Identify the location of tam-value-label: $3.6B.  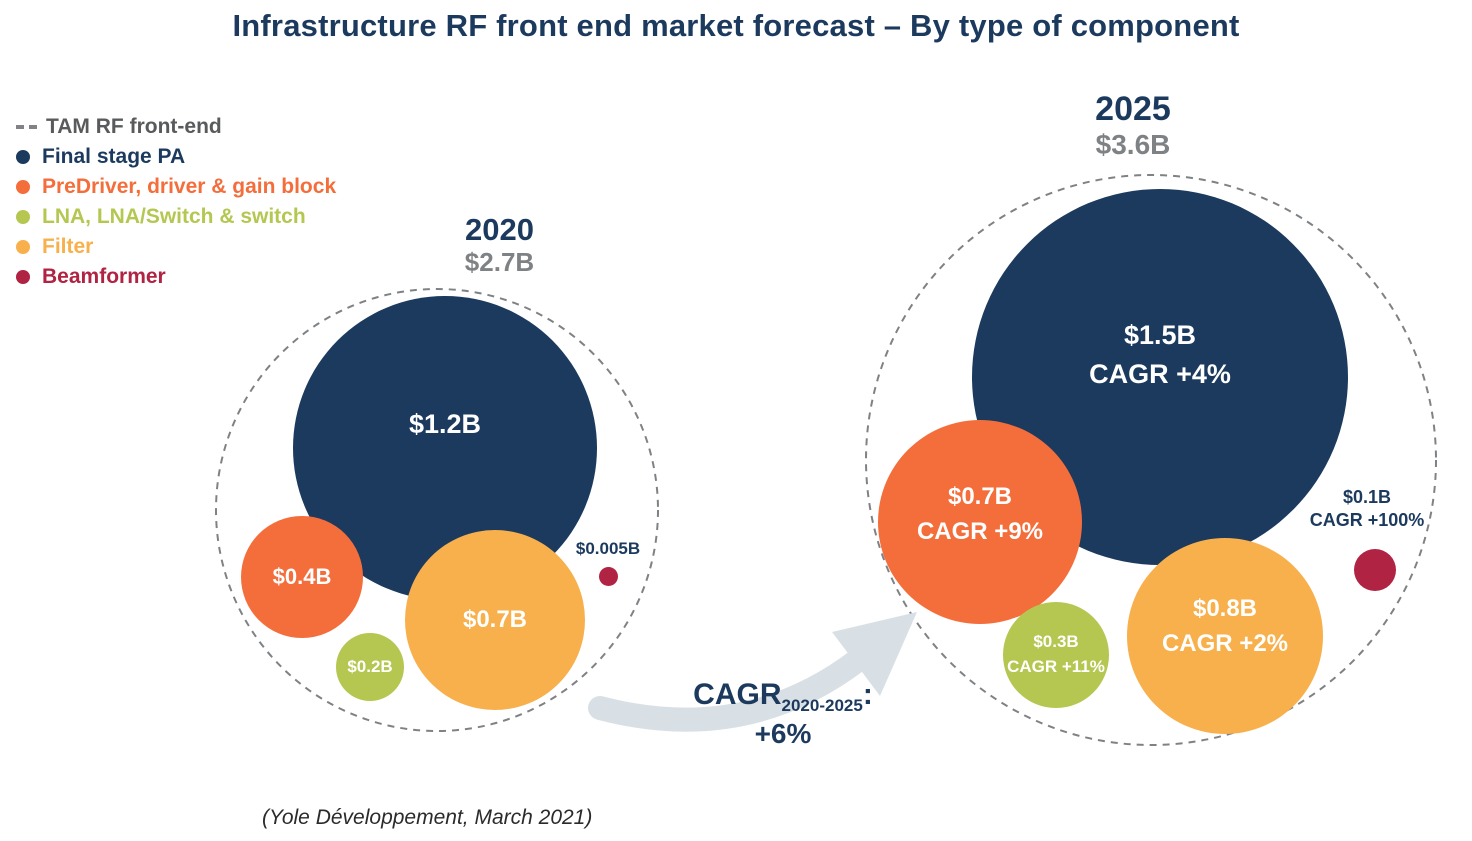
(1133, 145).